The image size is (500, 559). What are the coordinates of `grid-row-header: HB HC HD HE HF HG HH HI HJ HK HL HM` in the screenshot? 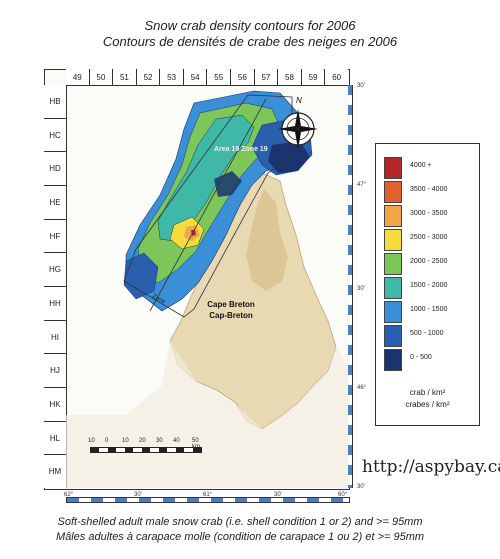 It's located at (55, 286).